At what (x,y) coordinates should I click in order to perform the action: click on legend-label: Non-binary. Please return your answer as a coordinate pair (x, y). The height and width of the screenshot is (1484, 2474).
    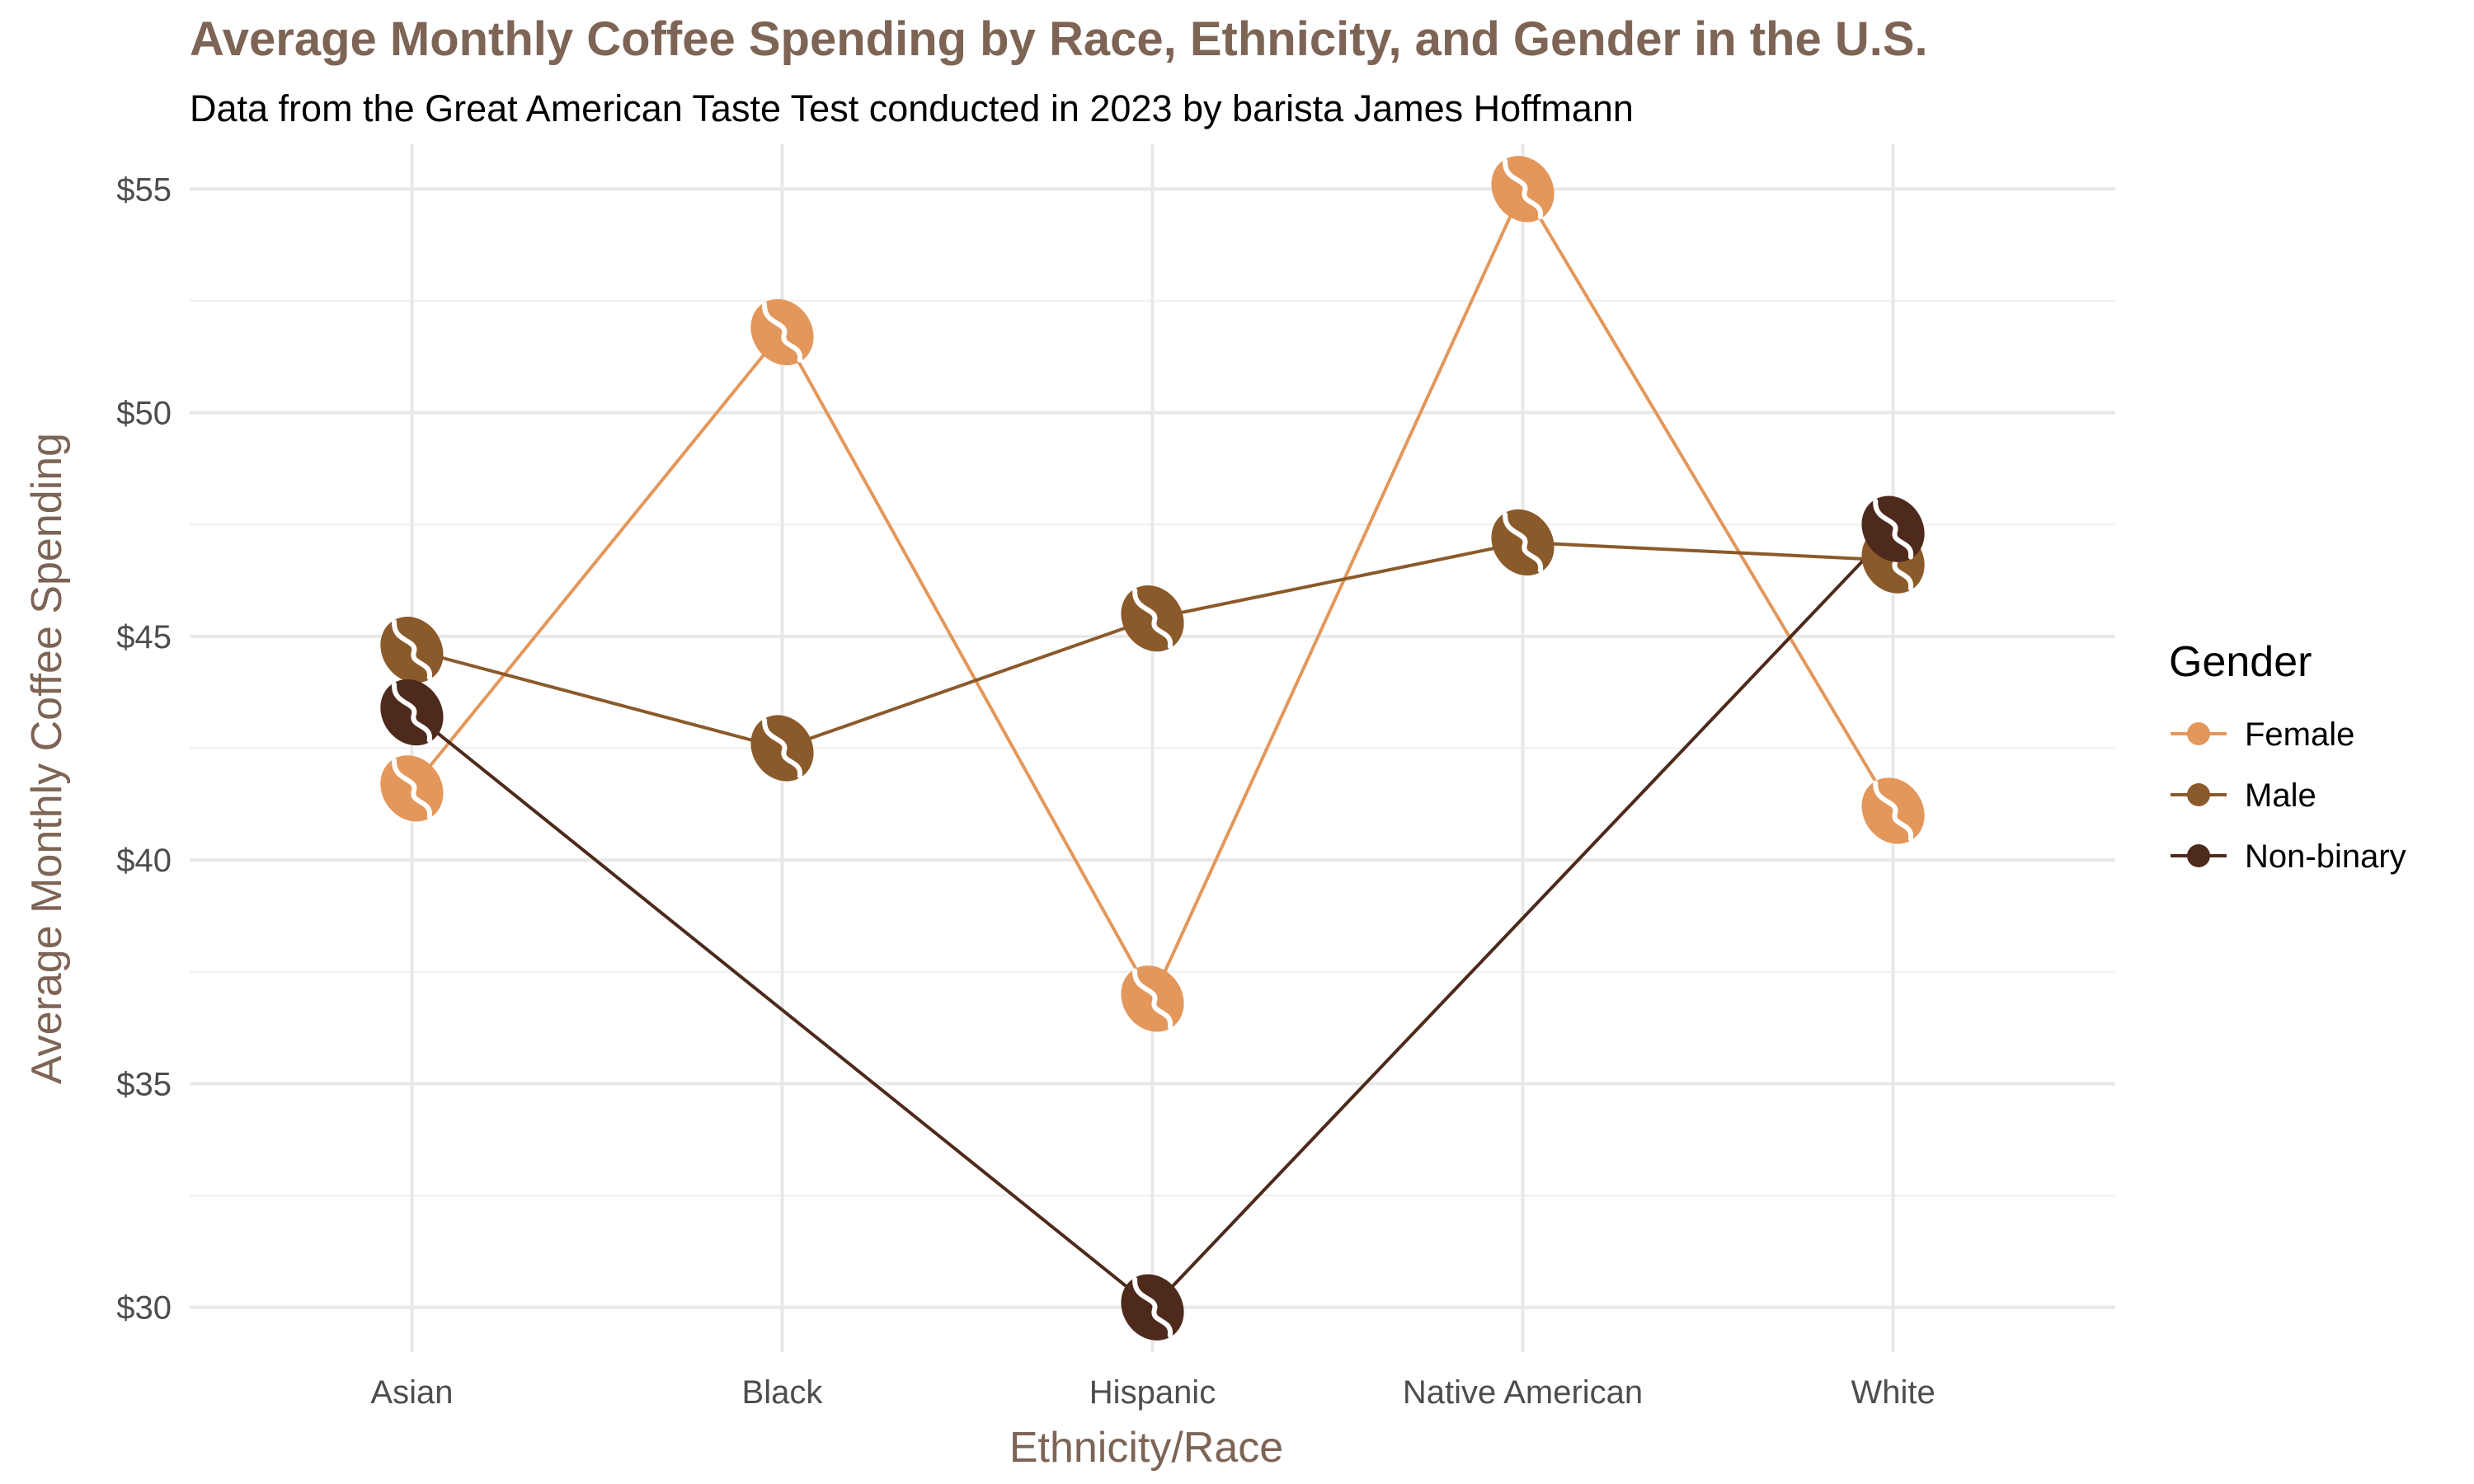
    Looking at the image, I should click on (2325, 856).